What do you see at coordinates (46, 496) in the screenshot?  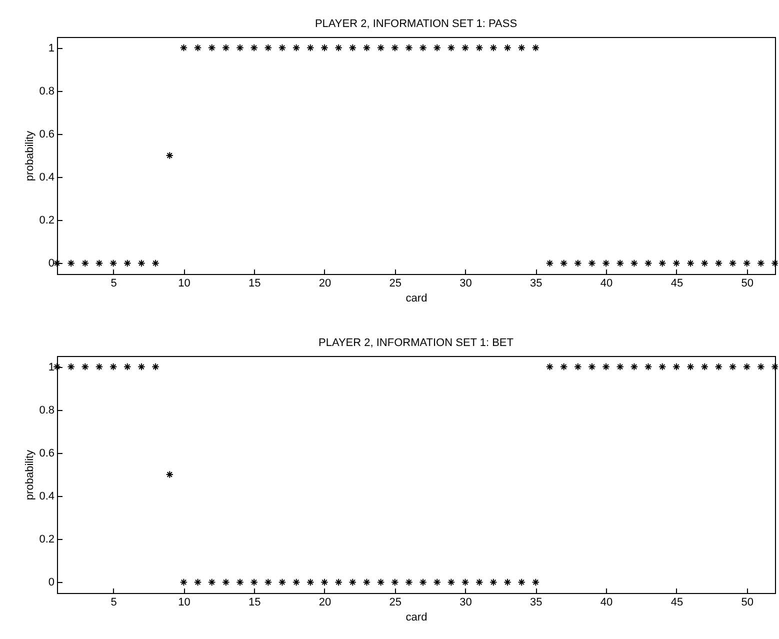 I see `y-tick-label: 0.4` at bounding box center [46, 496].